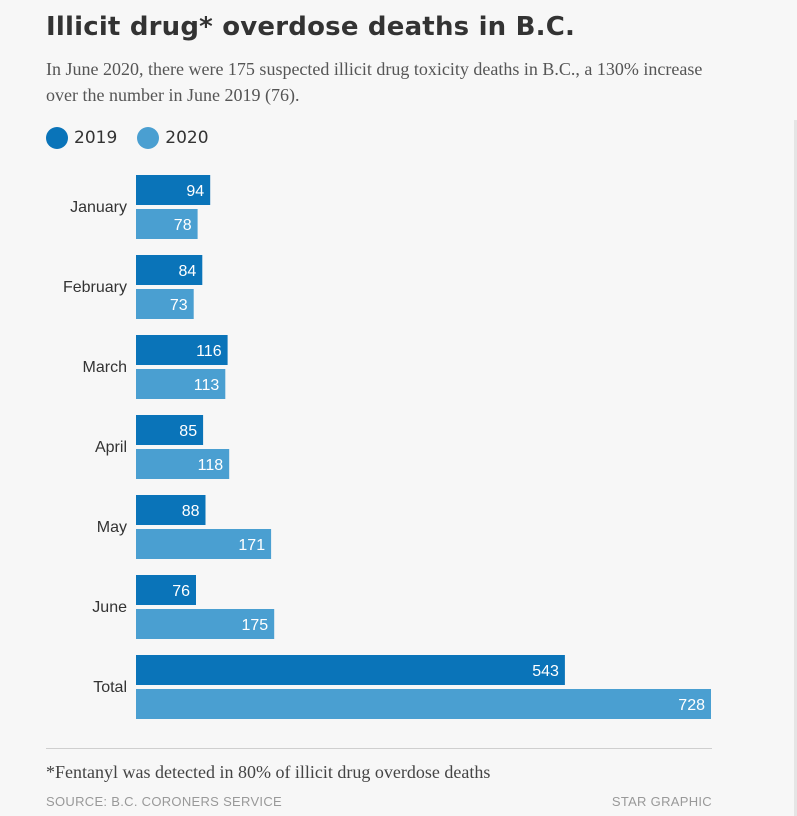 The height and width of the screenshot is (816, 797). What do you see at coordinates (169, 270) in the screenshot?
I see `bar-february-2019` at bounding box center [169, 270].